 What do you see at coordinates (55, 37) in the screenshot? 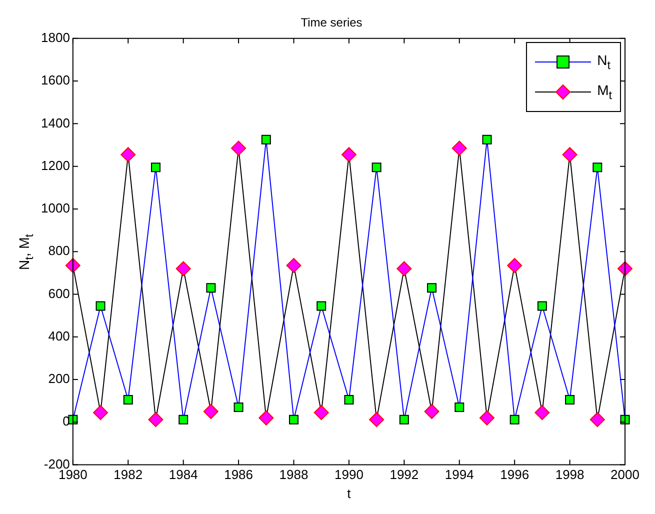
I see `y-tick-label: 1800` at bounding box center [55, 37].